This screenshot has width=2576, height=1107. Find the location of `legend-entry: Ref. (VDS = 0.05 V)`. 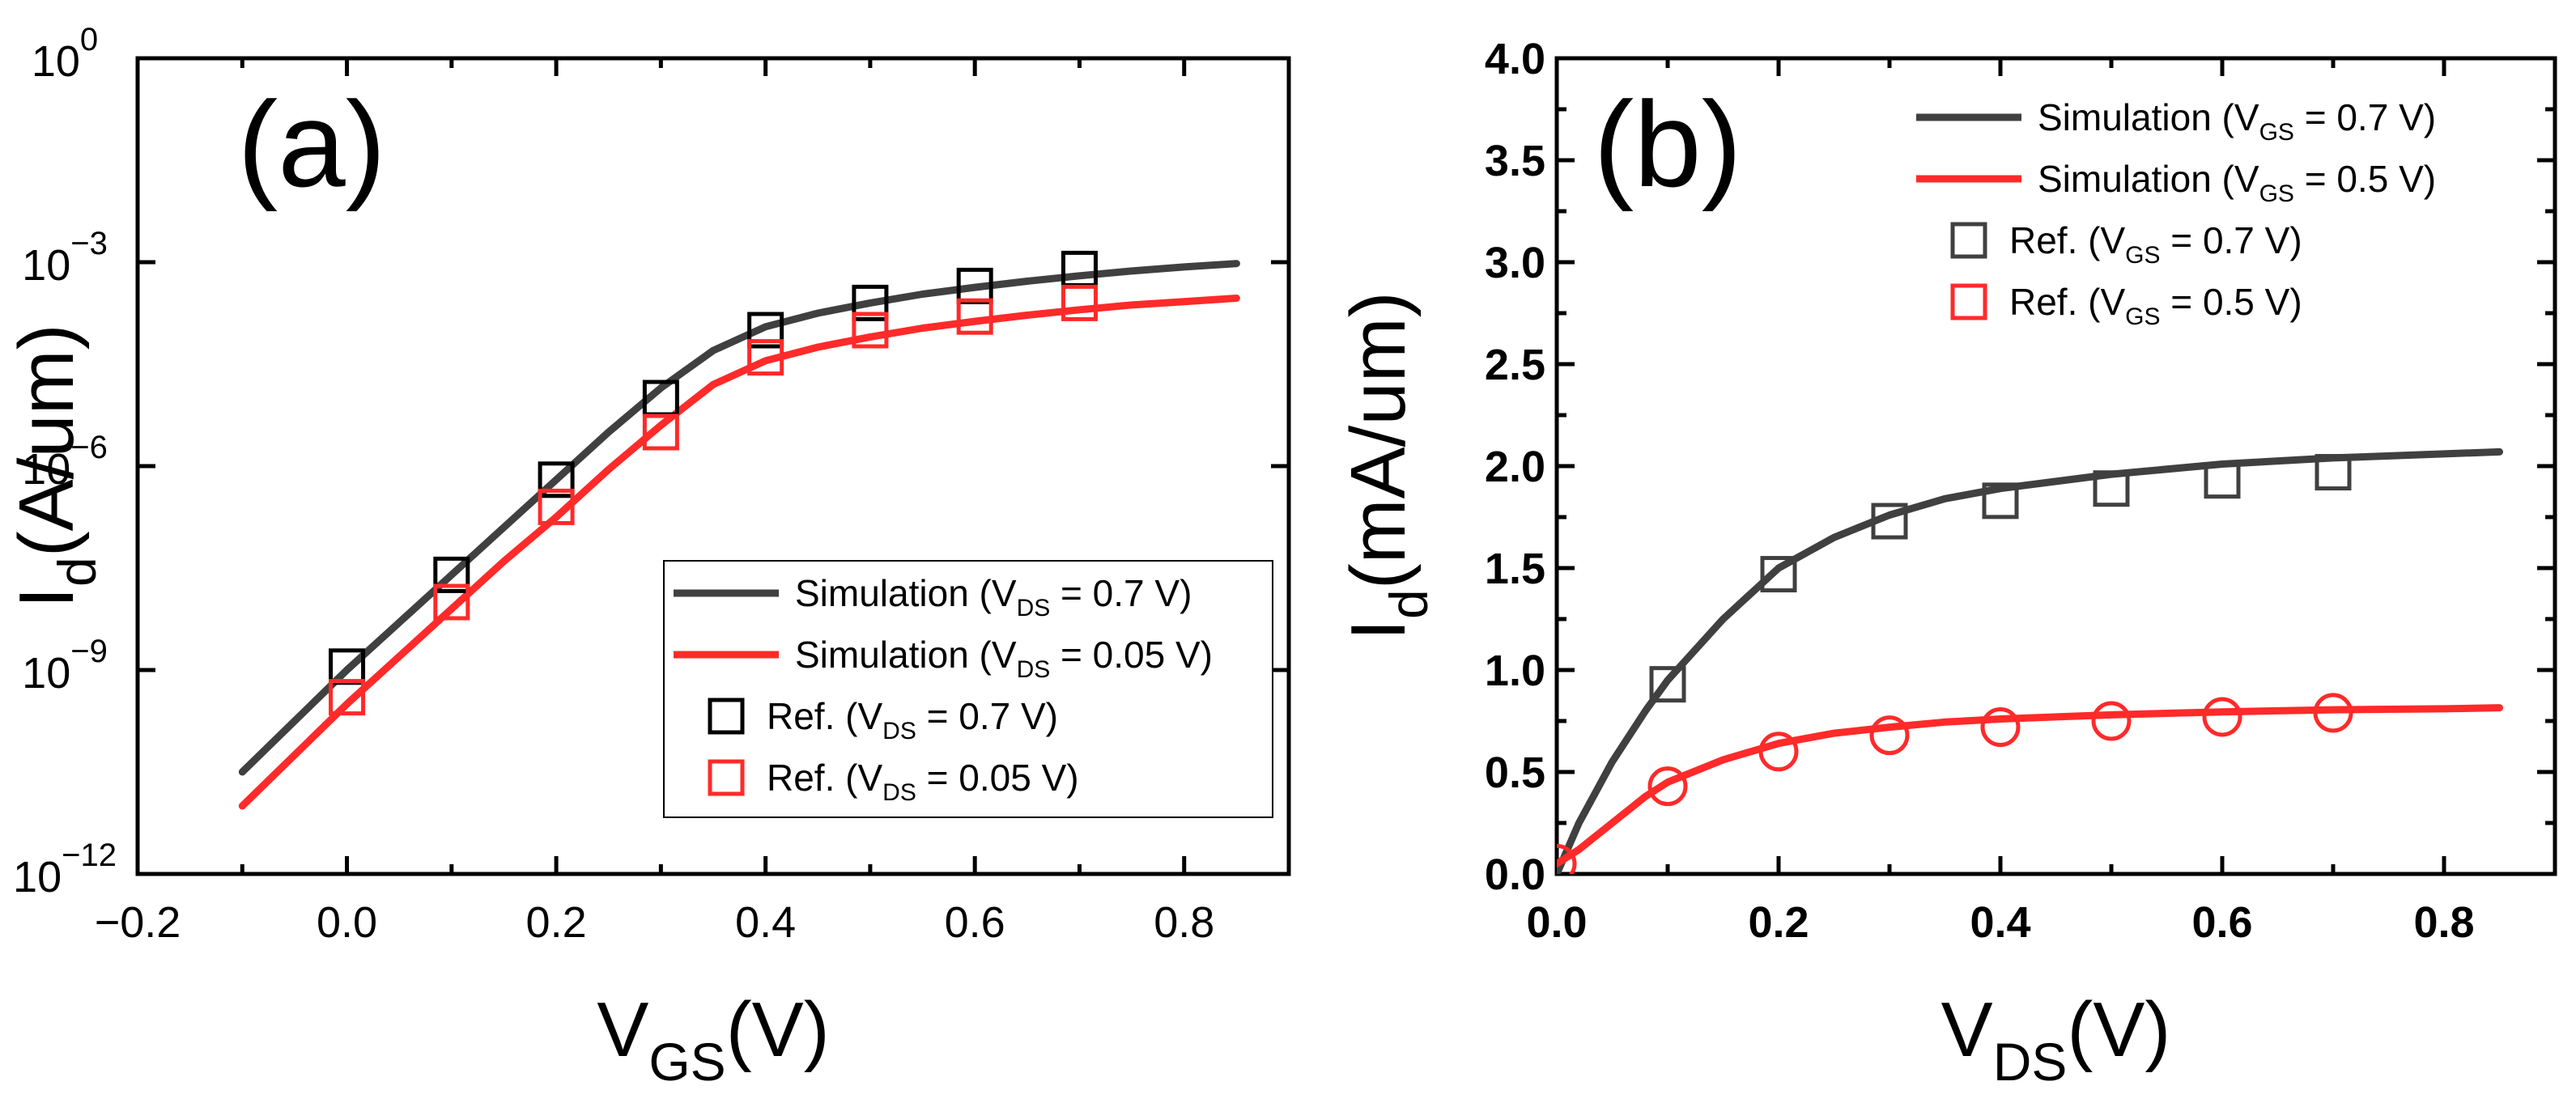

legend-entry: Ref. (VDS = 0.05 V) is located at coordinates (894, 781).